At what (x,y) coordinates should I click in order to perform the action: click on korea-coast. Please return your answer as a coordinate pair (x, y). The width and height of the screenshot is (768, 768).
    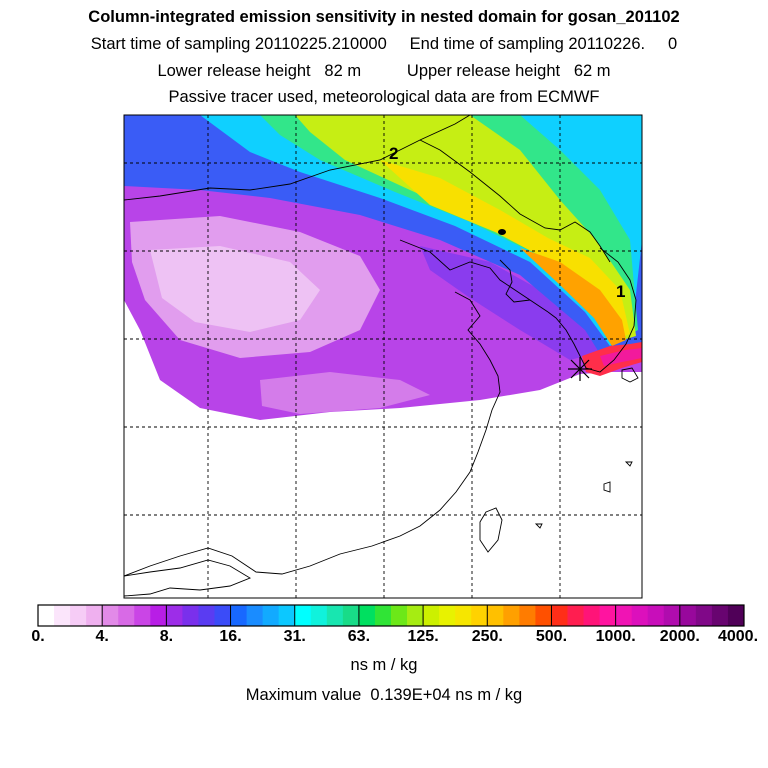
    Looking at the image, I should click on (592, 310).